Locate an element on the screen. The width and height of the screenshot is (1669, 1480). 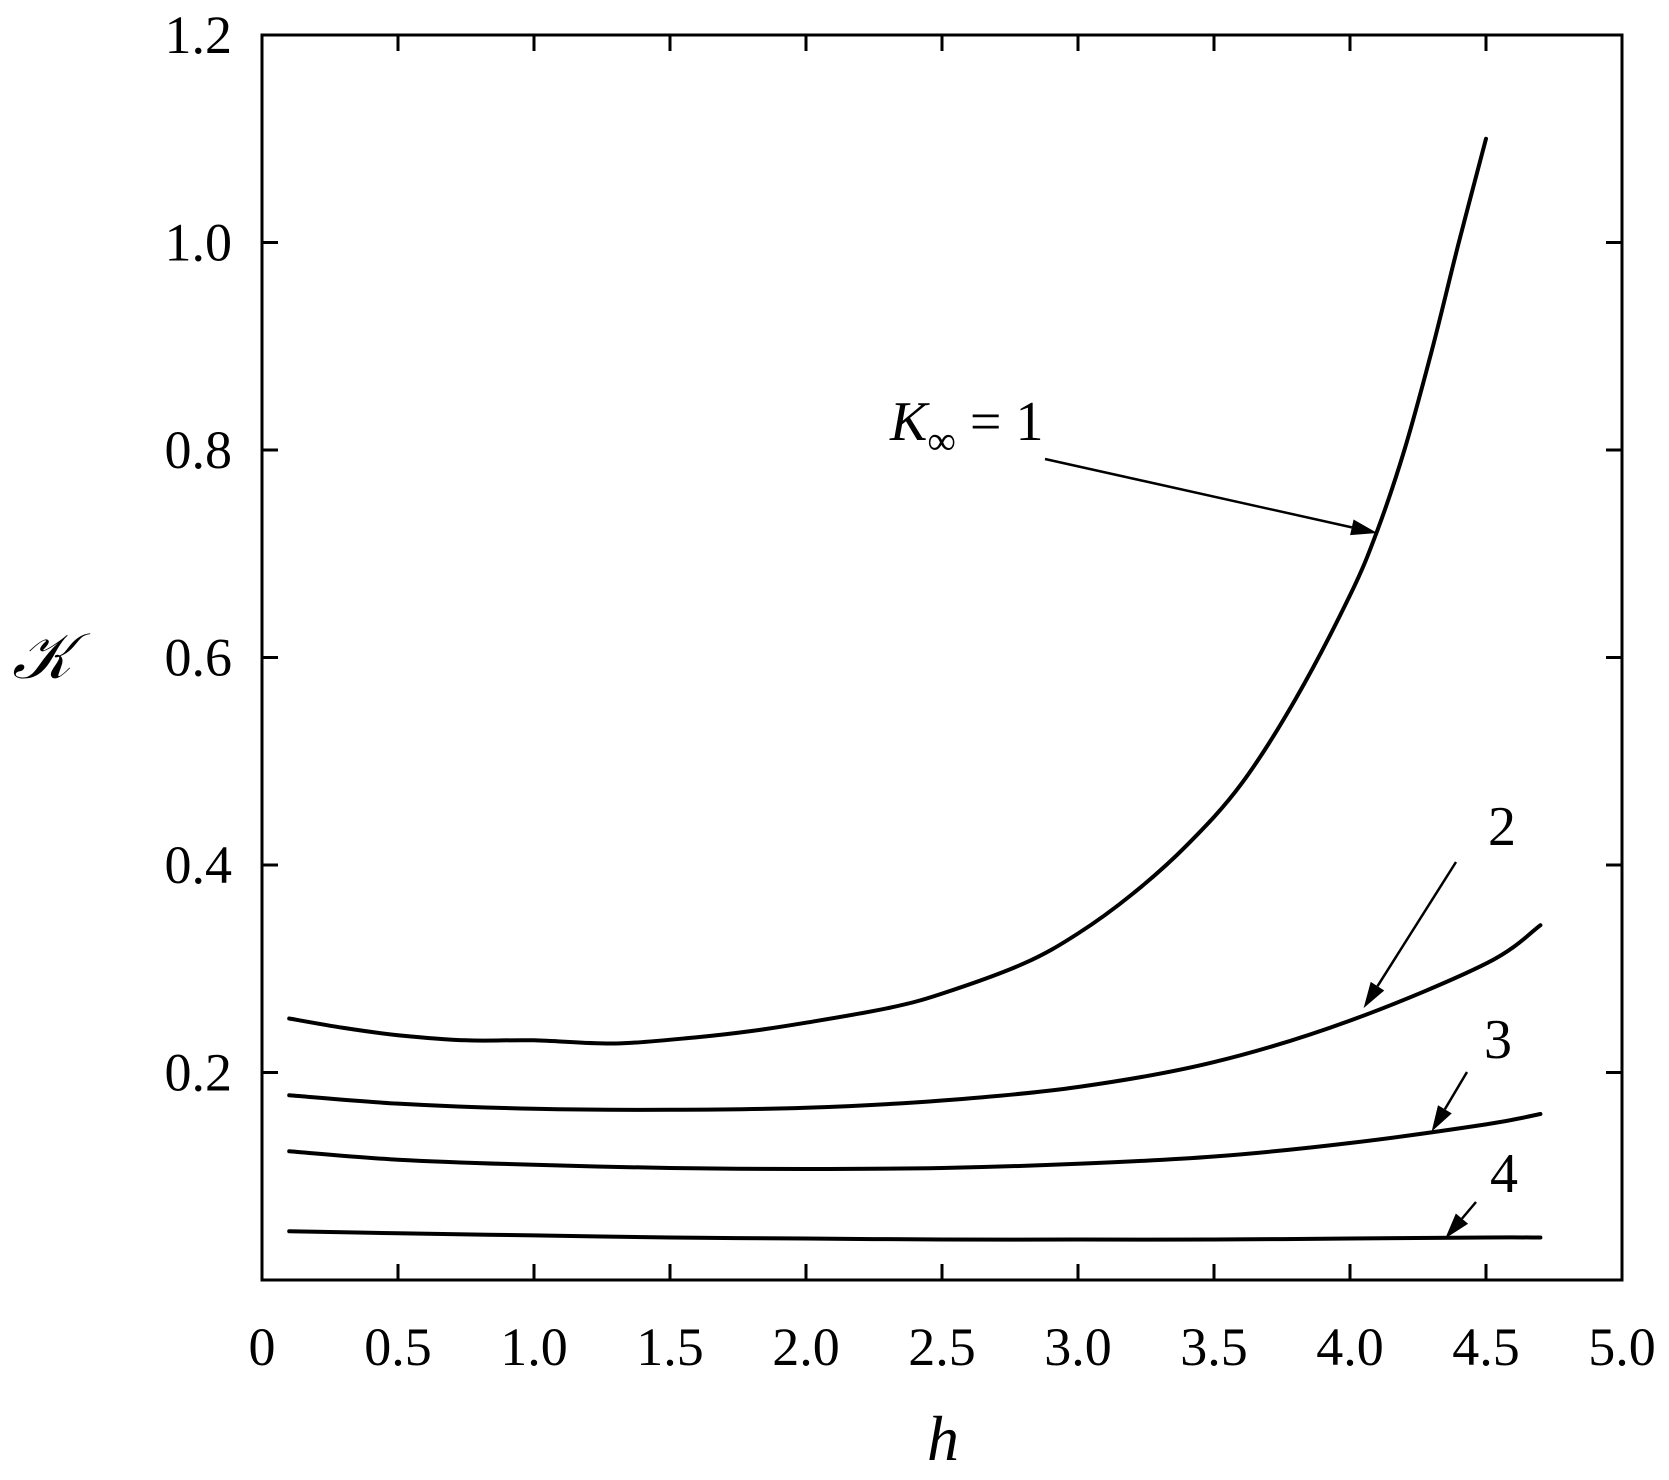
x-tick-label: 5.0 is located at coordinates (1622, 1347).